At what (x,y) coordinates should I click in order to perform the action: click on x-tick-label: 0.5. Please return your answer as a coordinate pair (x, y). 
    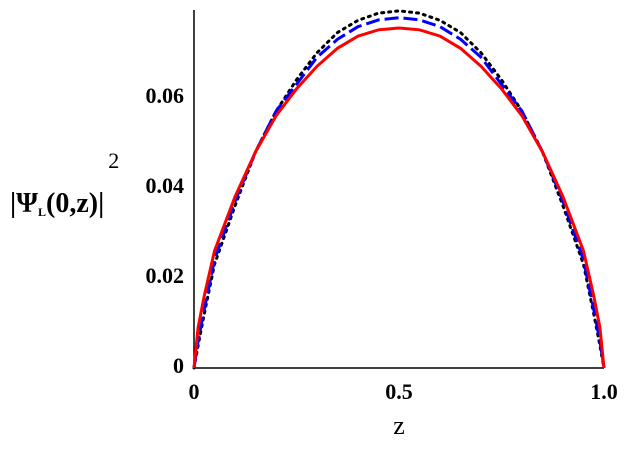
    Looking at the image, I should click on (399, 391).